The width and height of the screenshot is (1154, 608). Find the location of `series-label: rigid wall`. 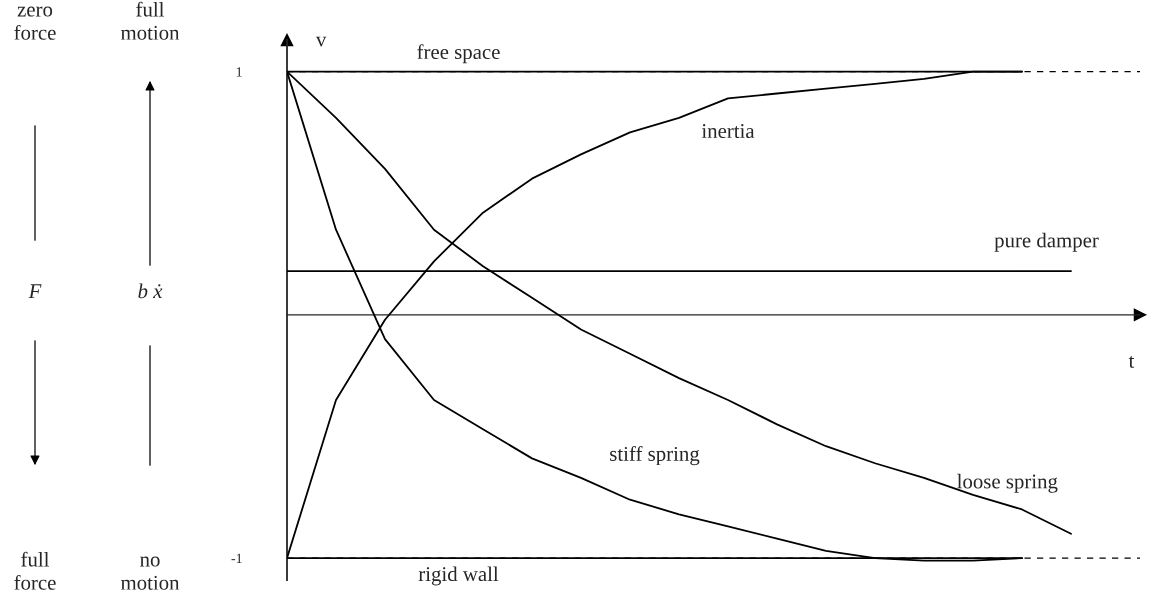

series-label: rigid wall is located at coordinates (458, 576).